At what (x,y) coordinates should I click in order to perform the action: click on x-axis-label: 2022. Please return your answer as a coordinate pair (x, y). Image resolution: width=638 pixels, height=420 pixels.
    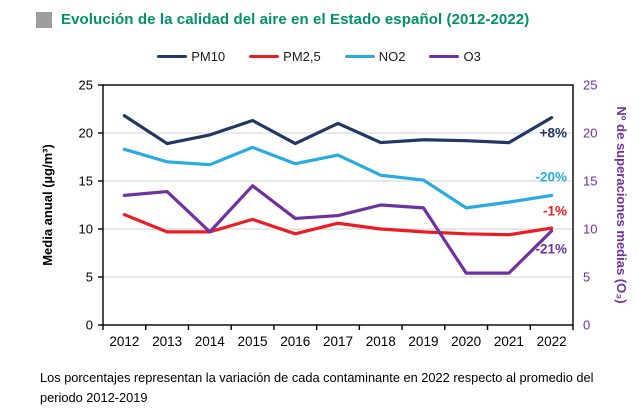
    Looking at the image, I should click on (552, 341).